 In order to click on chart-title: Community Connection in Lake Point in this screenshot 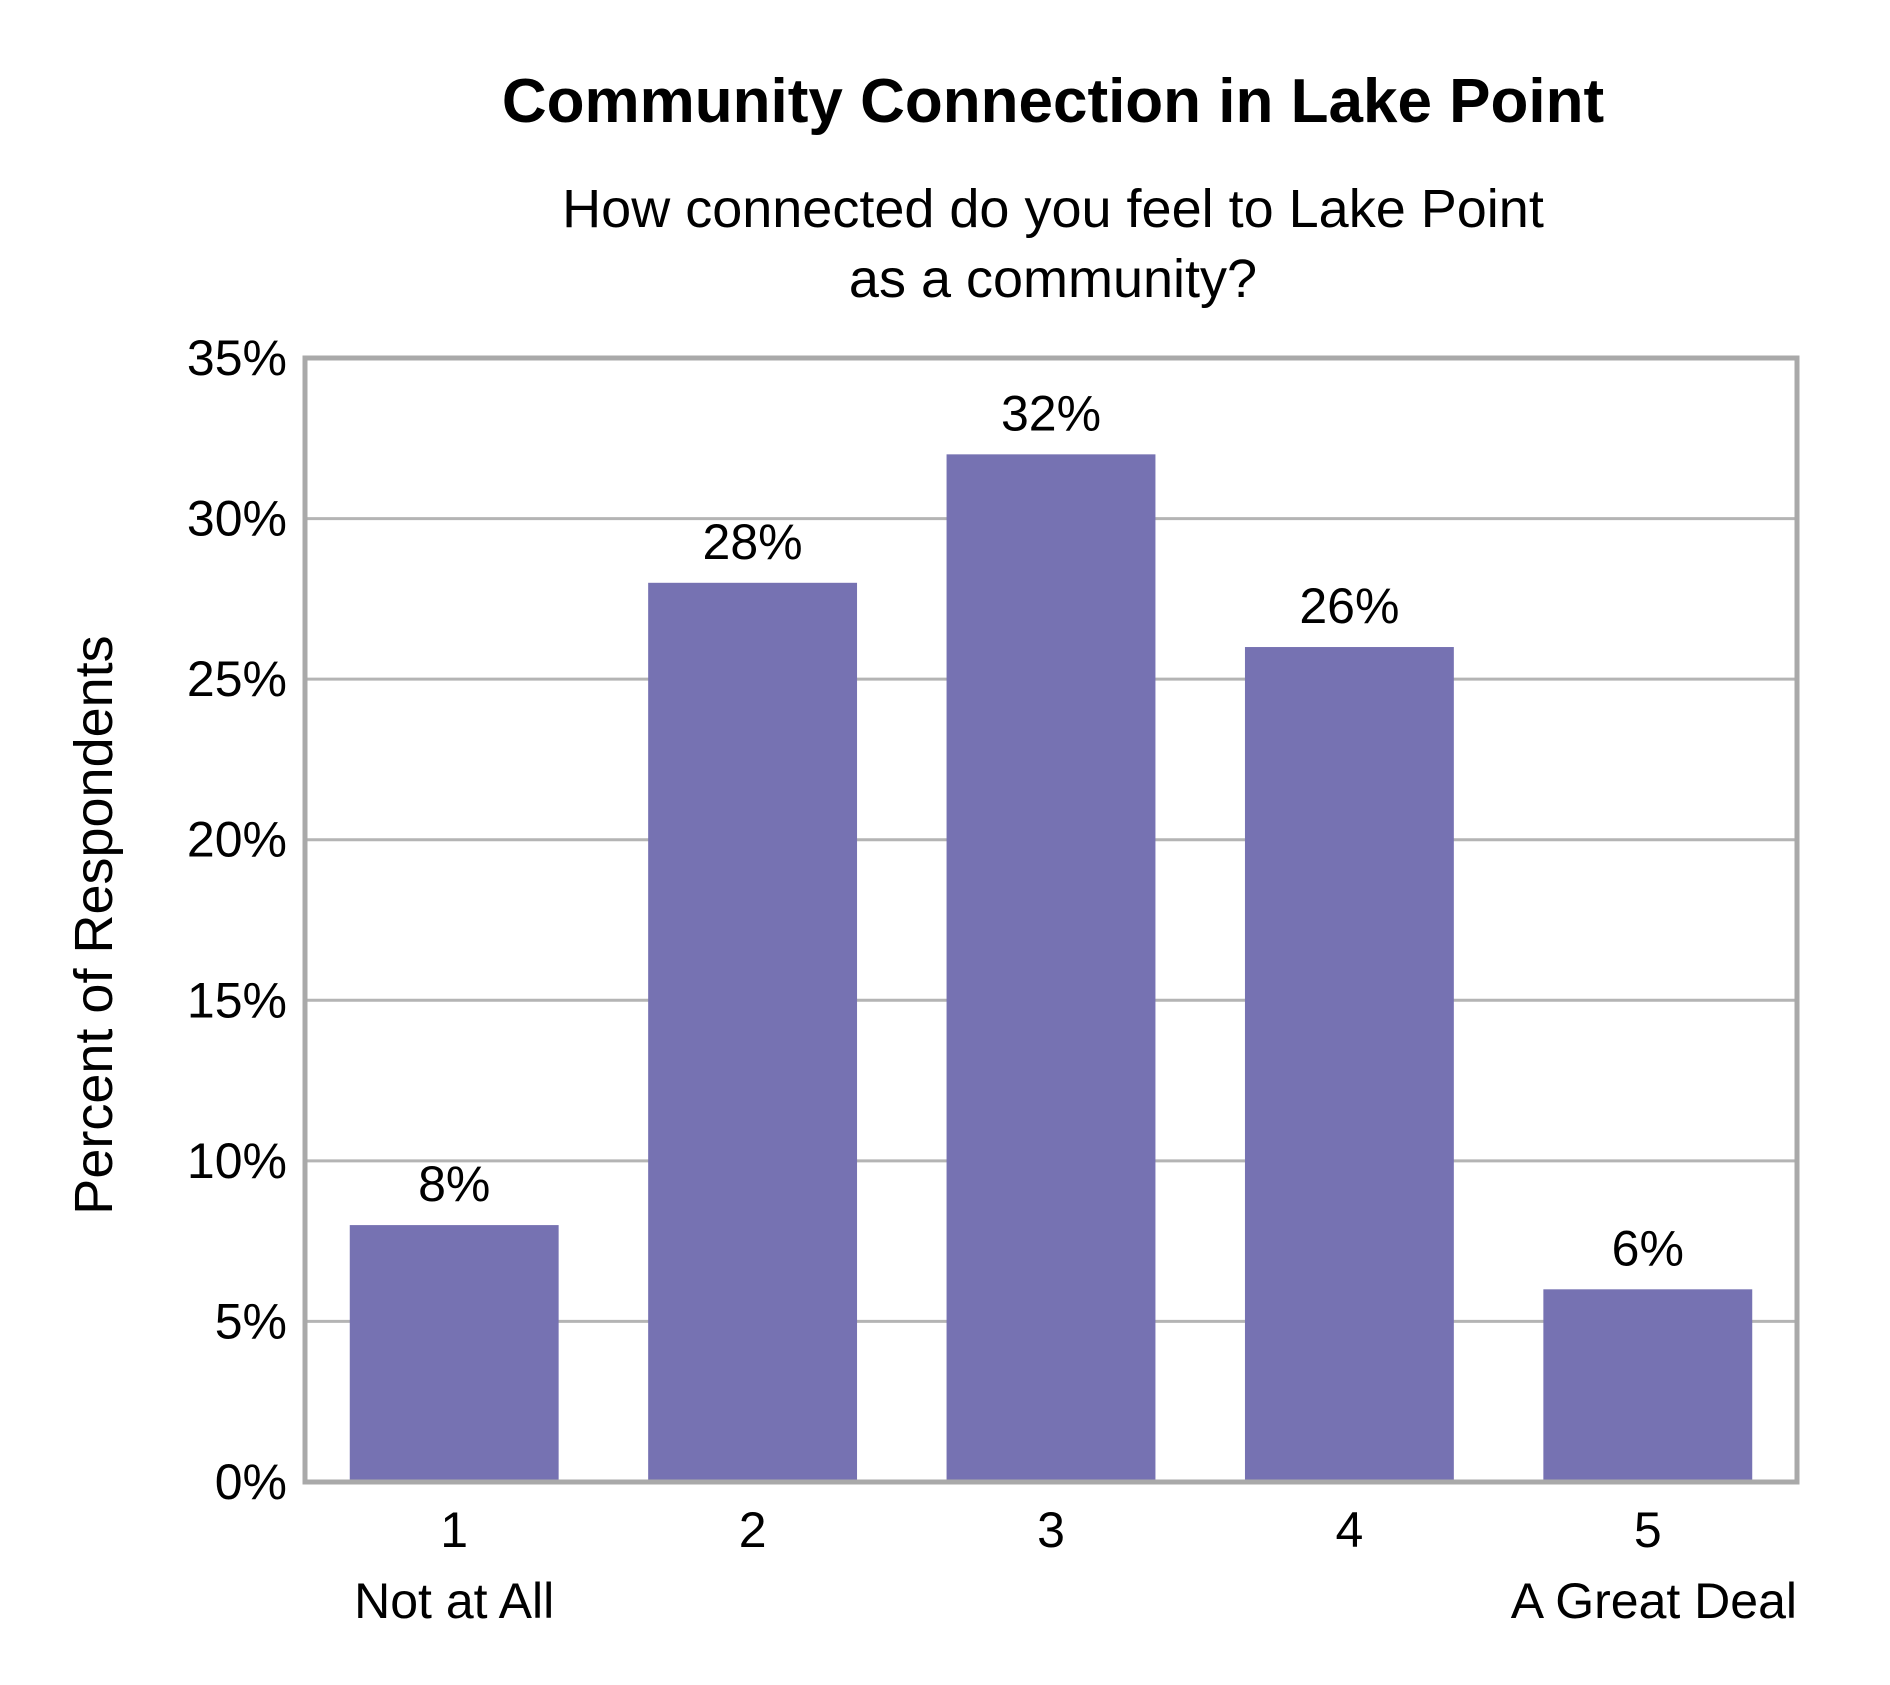, I will do `click(1053, 101)`.